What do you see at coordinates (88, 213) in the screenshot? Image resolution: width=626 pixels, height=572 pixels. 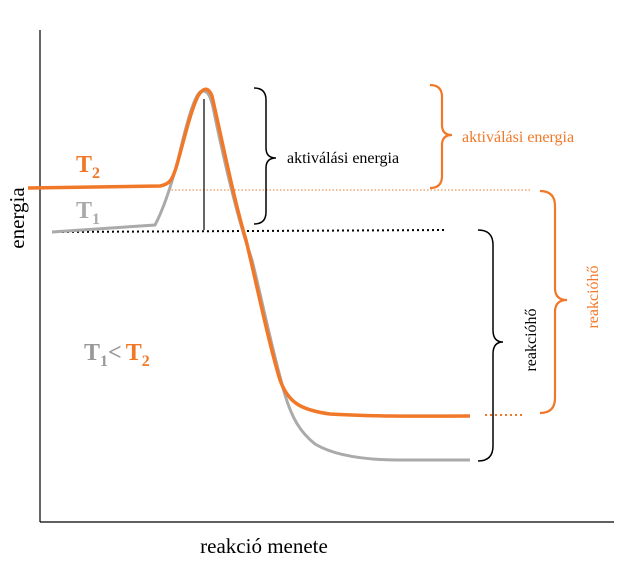 I see `t1-curve-label: T1` at bounding box center [88, 213].